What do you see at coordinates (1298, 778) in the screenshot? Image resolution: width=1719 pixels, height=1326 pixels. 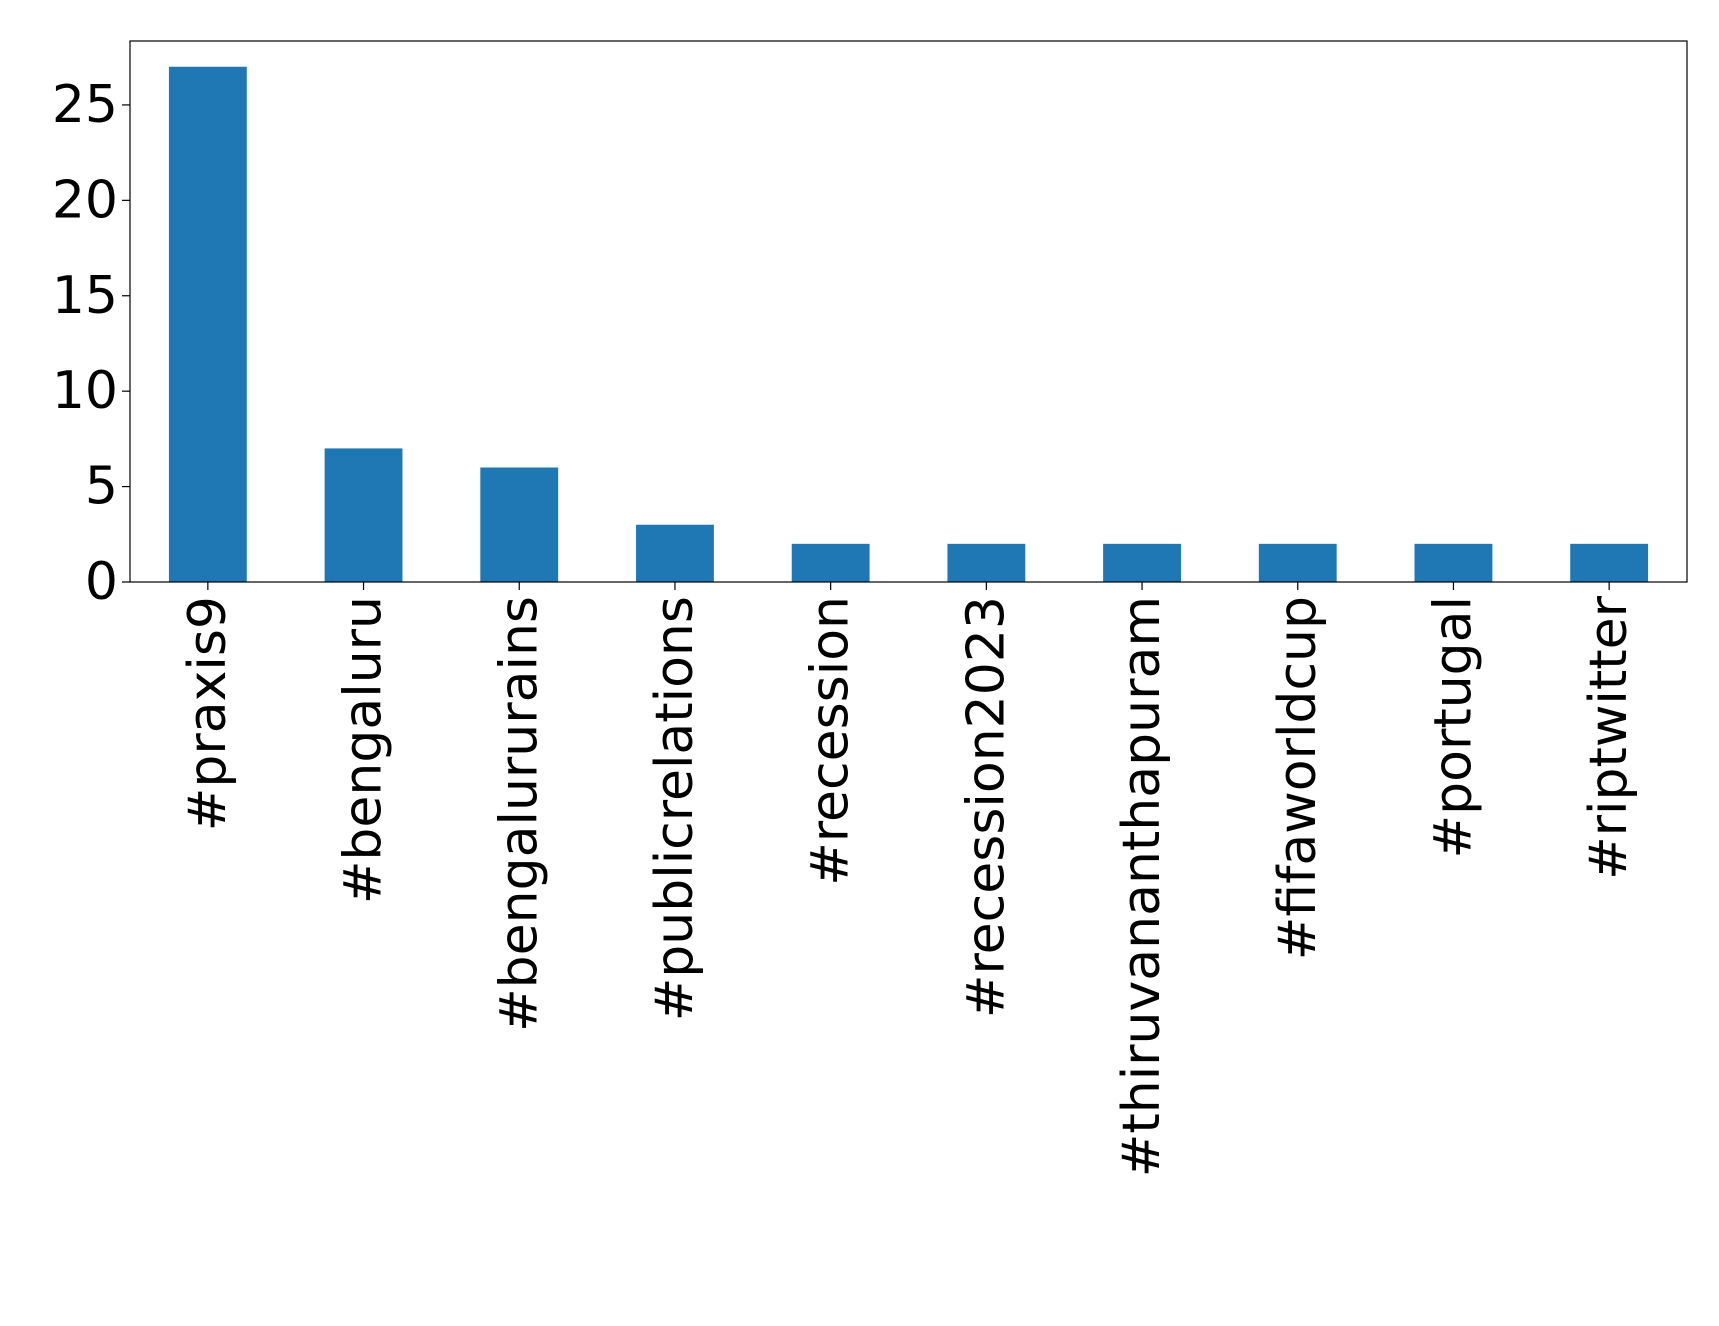 I see `x-tick-label: #fifaworldcup` at bounding box center [1298, 778].